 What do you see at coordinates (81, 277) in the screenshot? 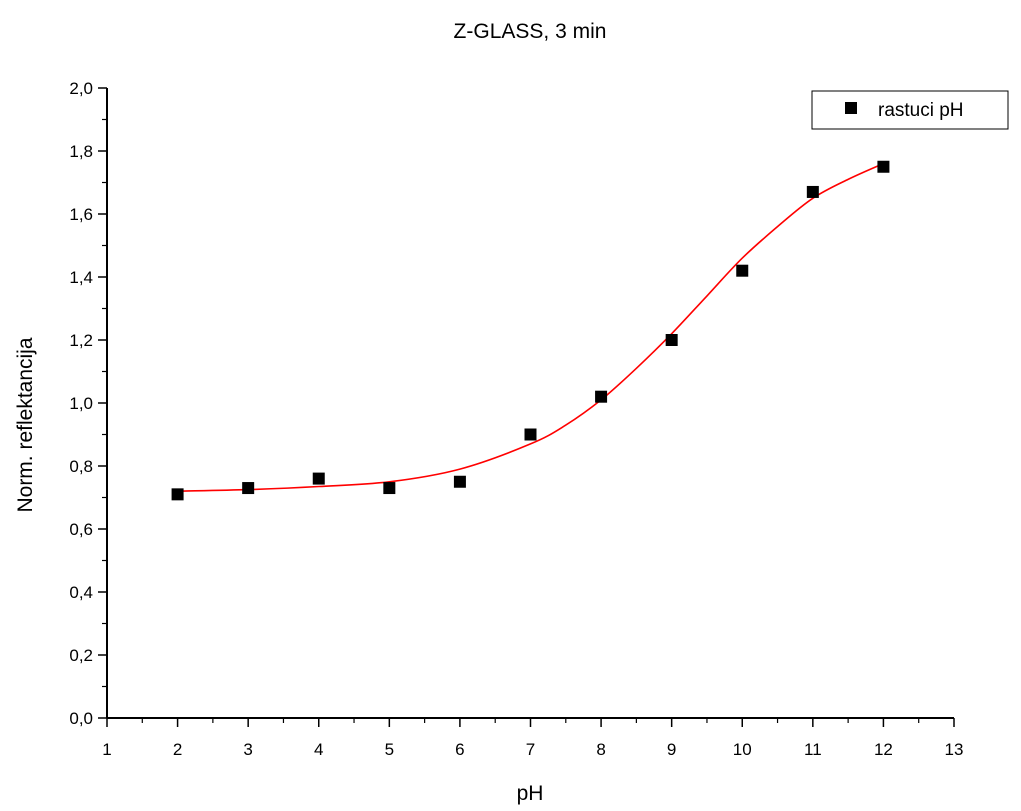
I see `y-tick-label: 1,4` at bounding box center [81, 277].